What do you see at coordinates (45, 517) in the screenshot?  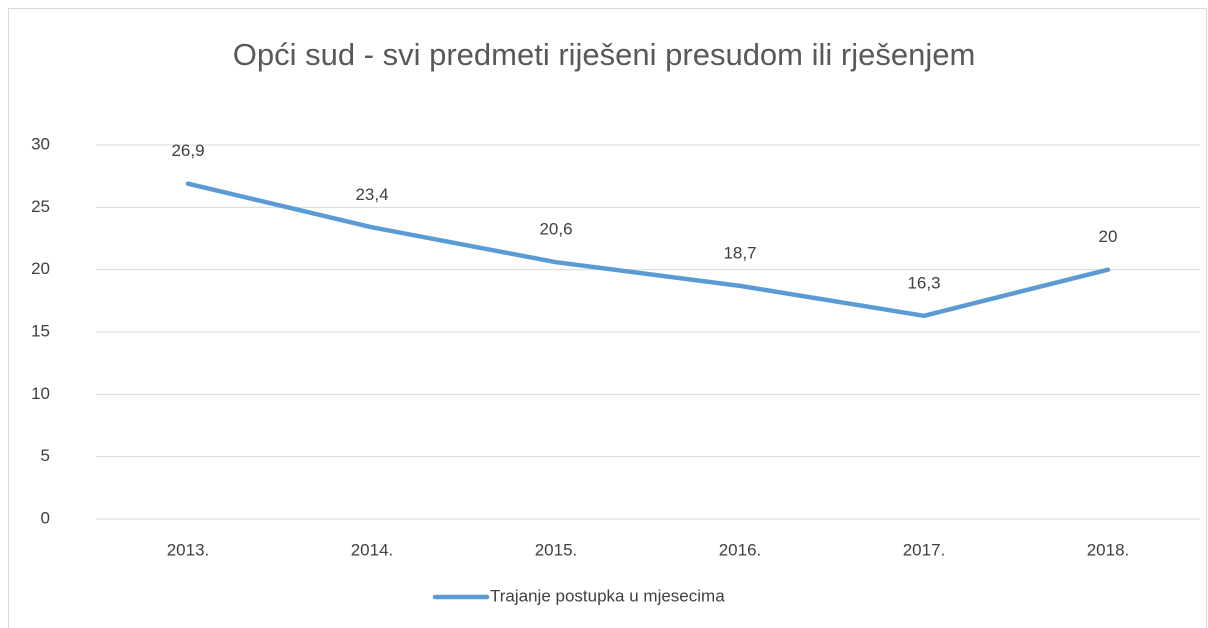 I see `y-tick-label: 0` at bounding box center [45, 517].